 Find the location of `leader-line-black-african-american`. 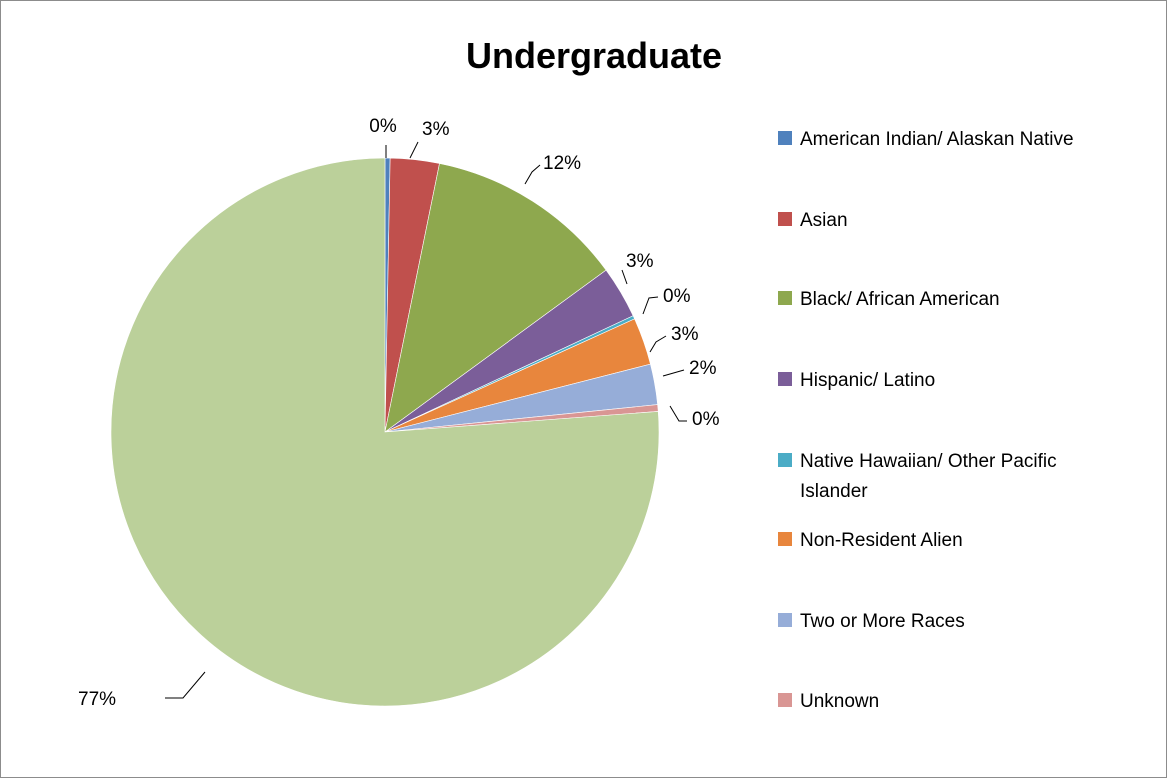

leader-line-black-african-american is located at coordinates (532, 174).